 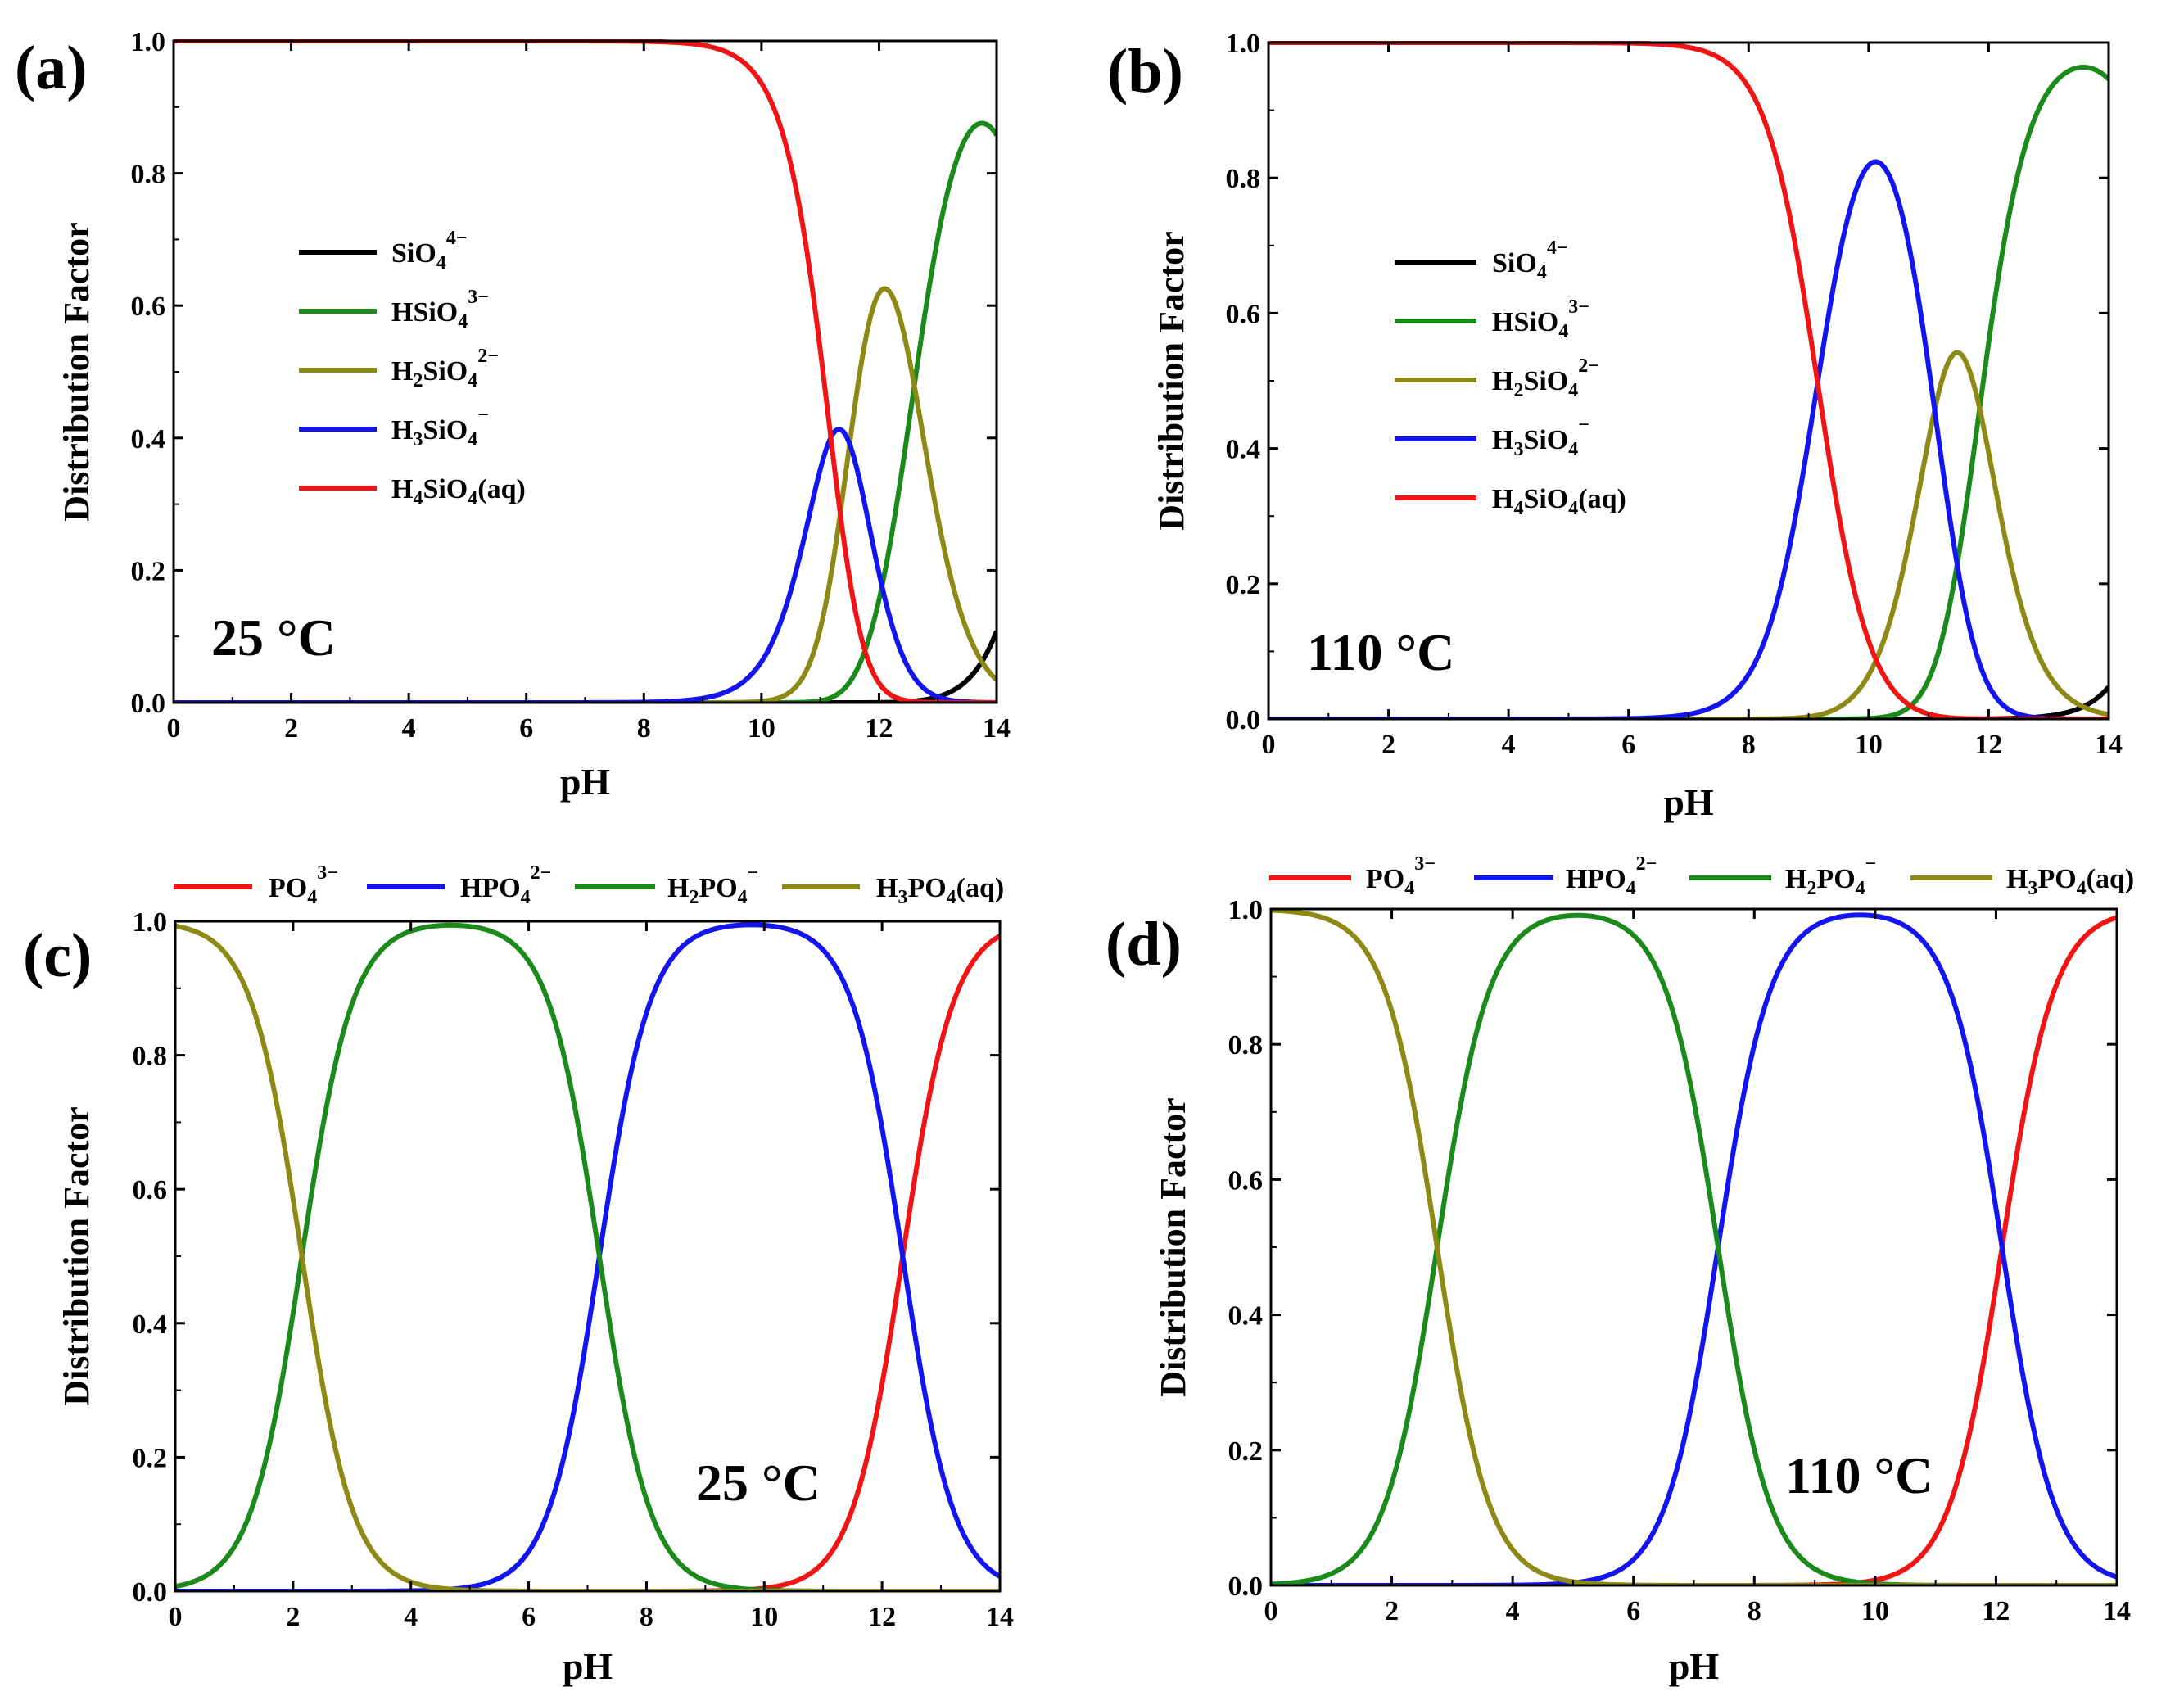 I want to click on panel-label: (b), so click(x=1145, y=71).